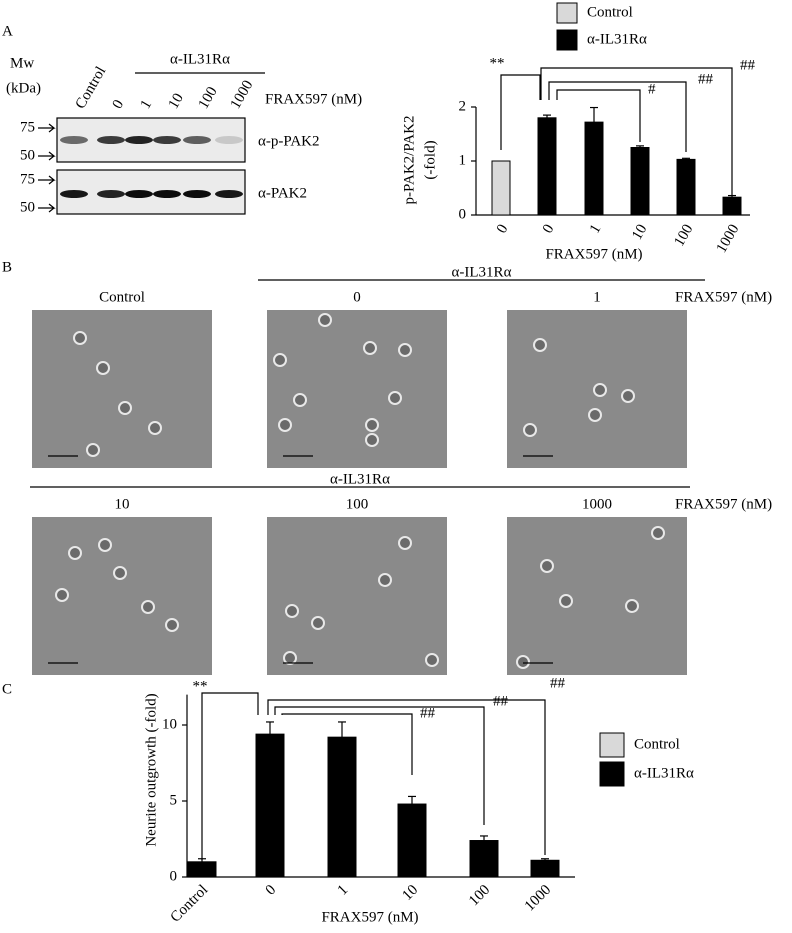  I want to click on label: 5, so click(174, 800).